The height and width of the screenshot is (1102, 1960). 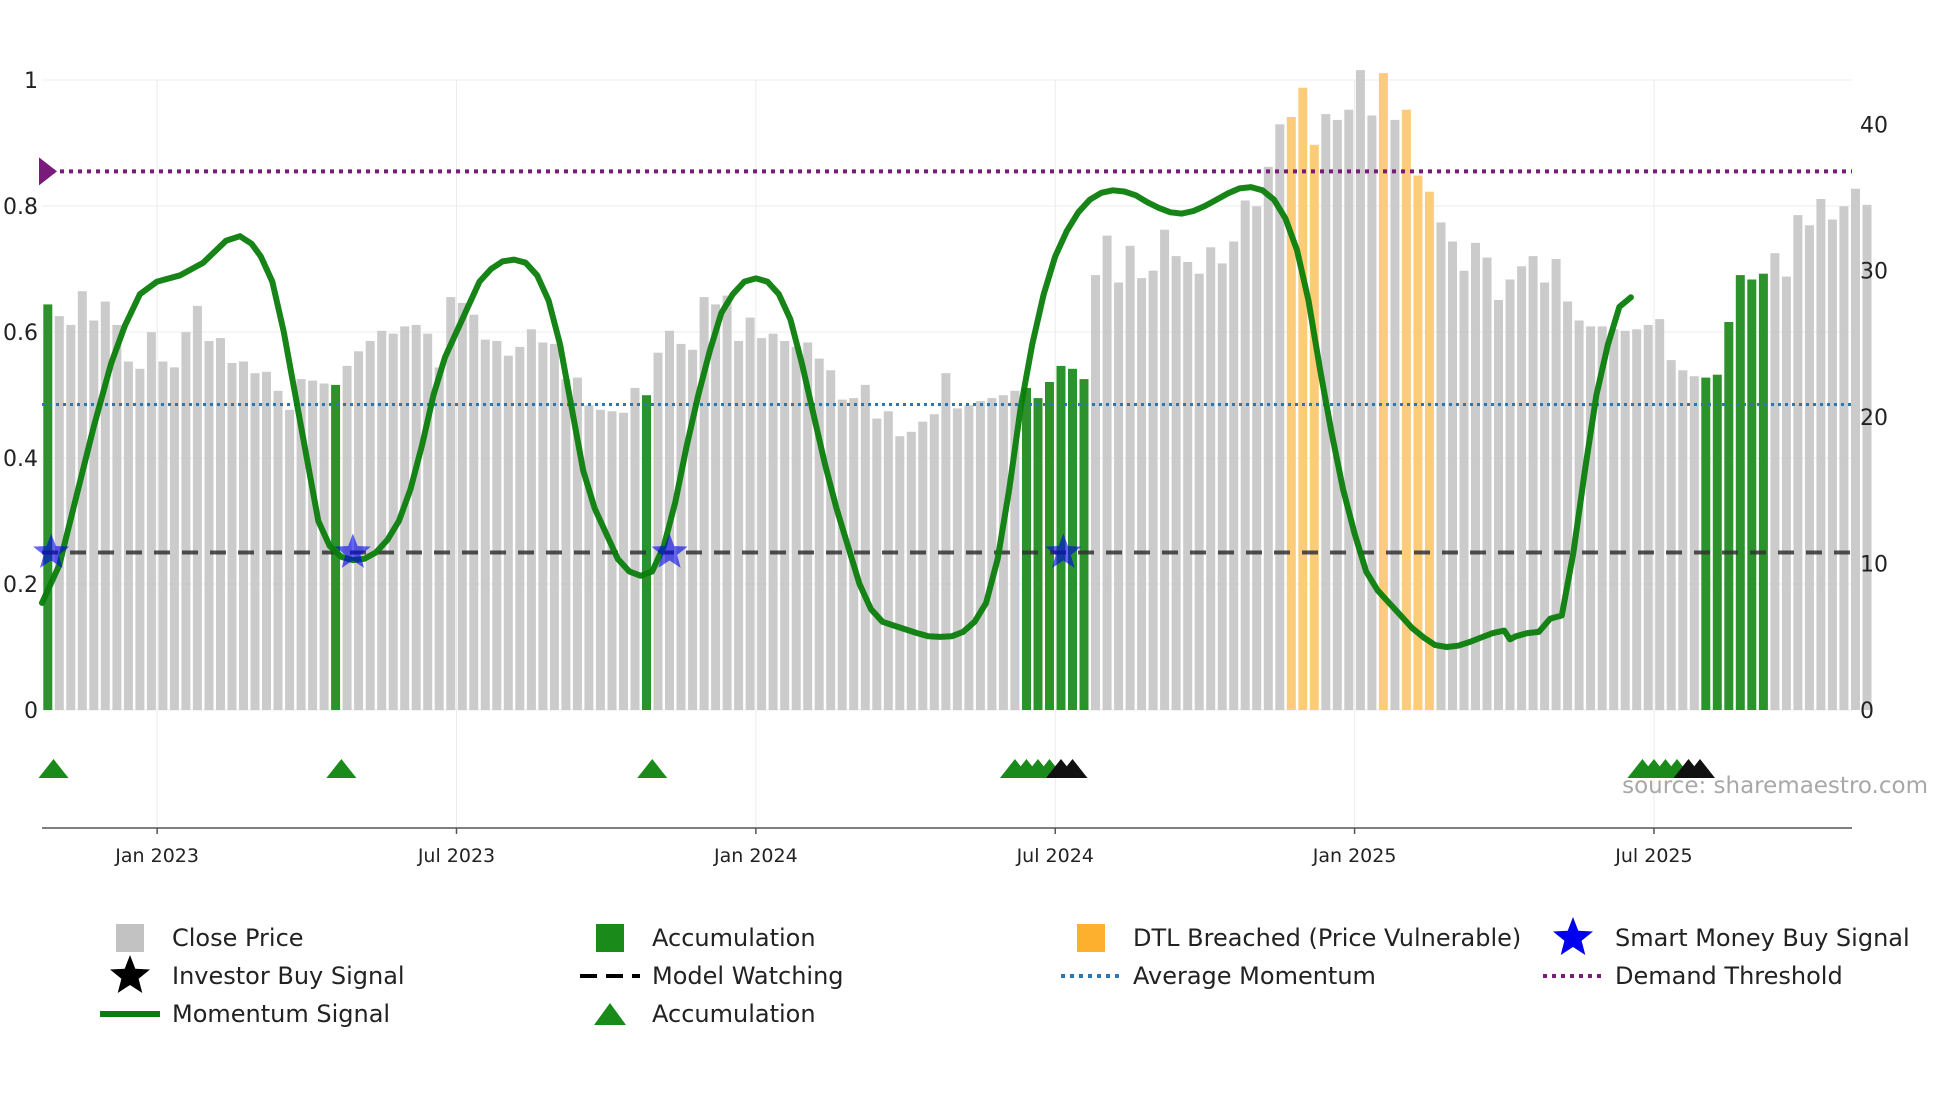 I want to click on legend-label: Demand Threshold, so click(x=1729, y=976).